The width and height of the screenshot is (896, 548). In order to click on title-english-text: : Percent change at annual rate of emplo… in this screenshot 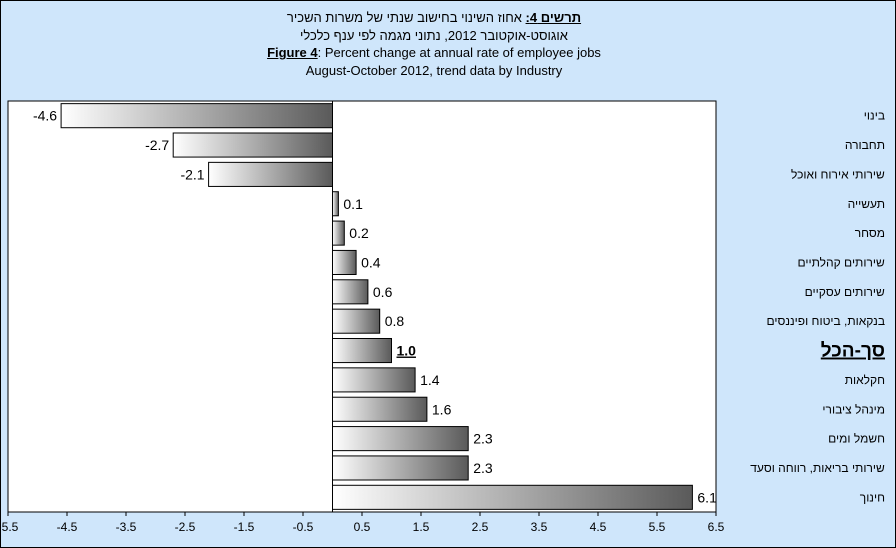, I will do `click(459, 52)`.